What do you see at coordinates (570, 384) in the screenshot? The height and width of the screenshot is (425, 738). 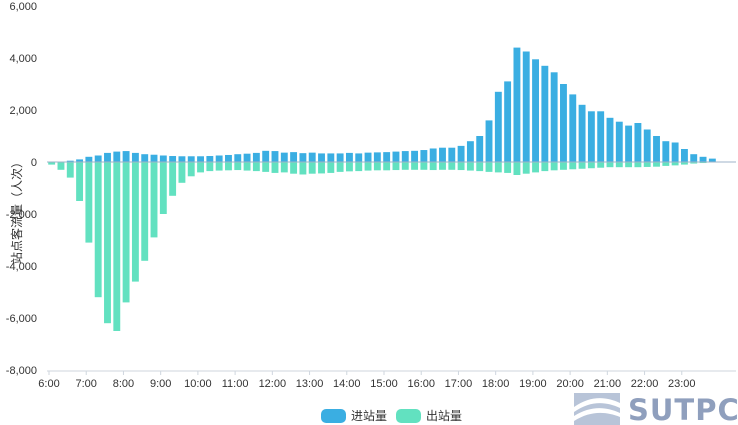 I see `x-tick-label: 20:00` at bounding box center [570, 384].